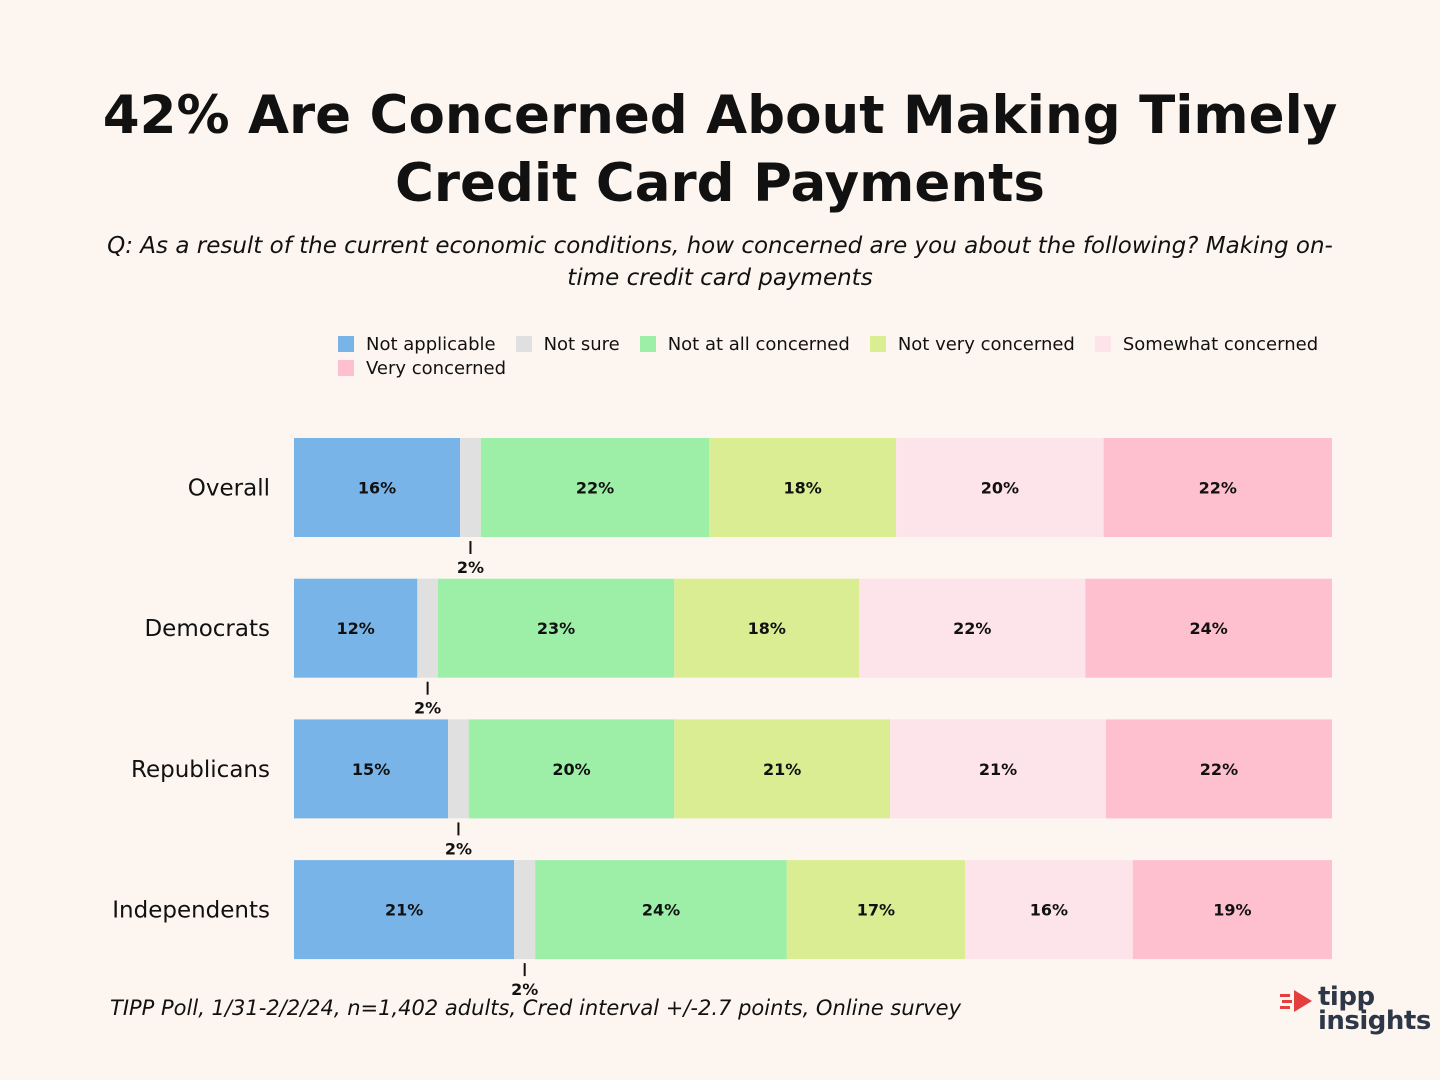 The image size is (1440, 1080). I want to click on category-label: Independents, so click(191, 911).